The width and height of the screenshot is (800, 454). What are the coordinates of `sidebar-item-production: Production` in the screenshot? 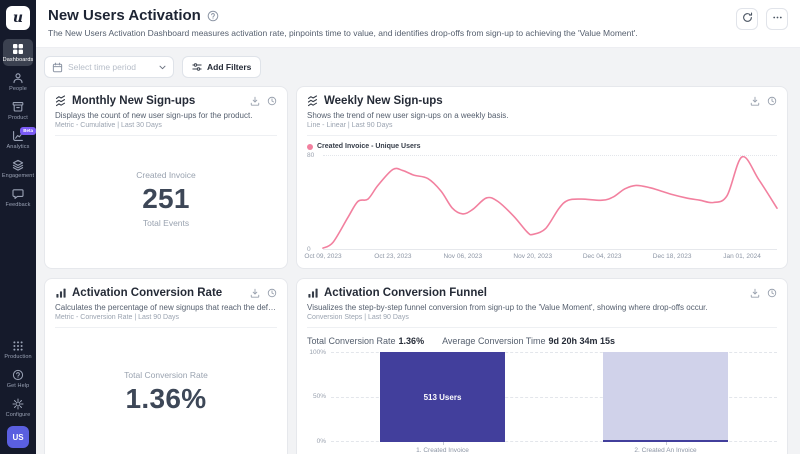 It's located at (18, 349).